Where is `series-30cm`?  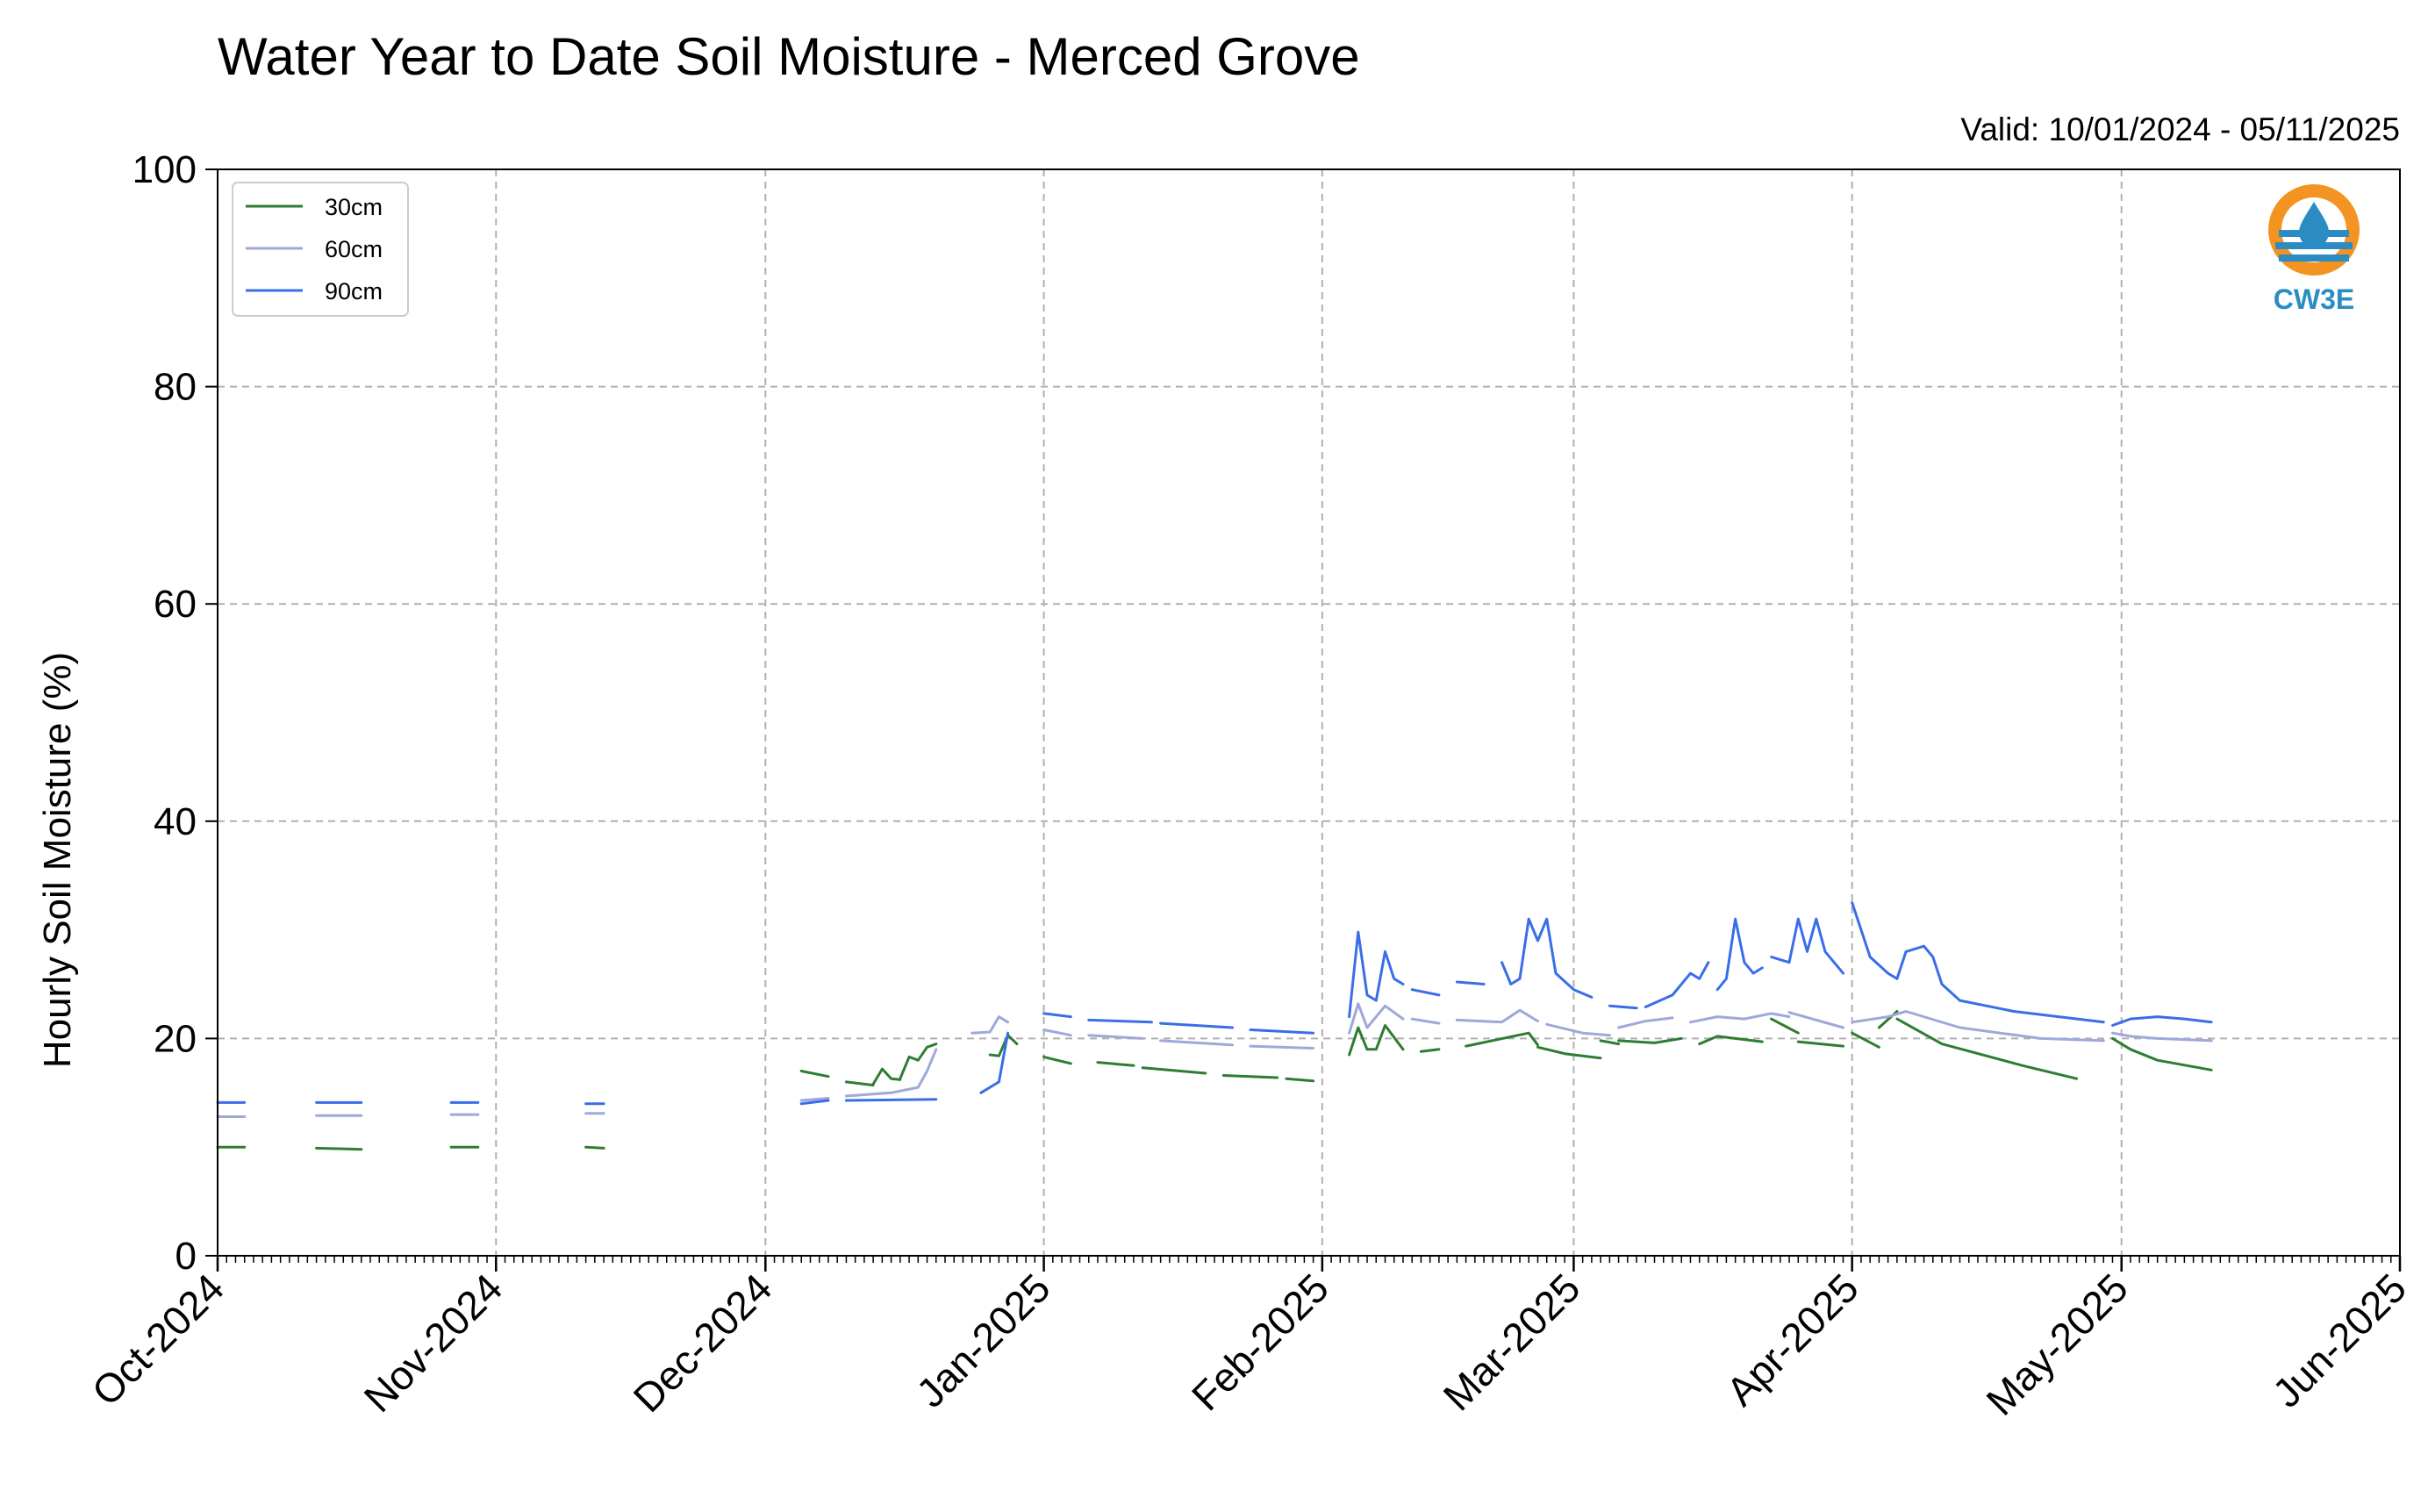 series-30cm is located at coordinates (1214, 1081).